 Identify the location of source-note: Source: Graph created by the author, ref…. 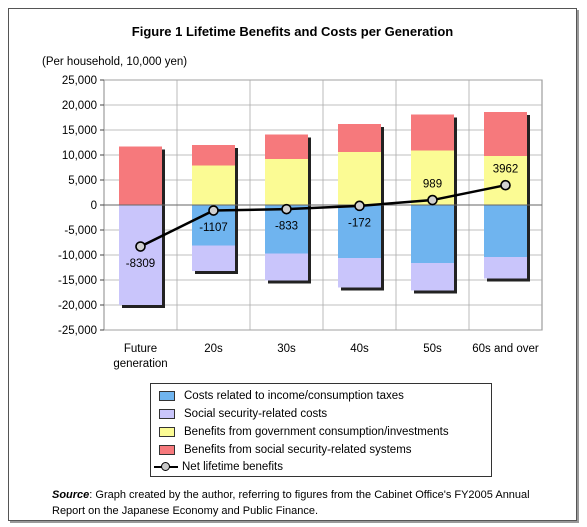
(302, 503).